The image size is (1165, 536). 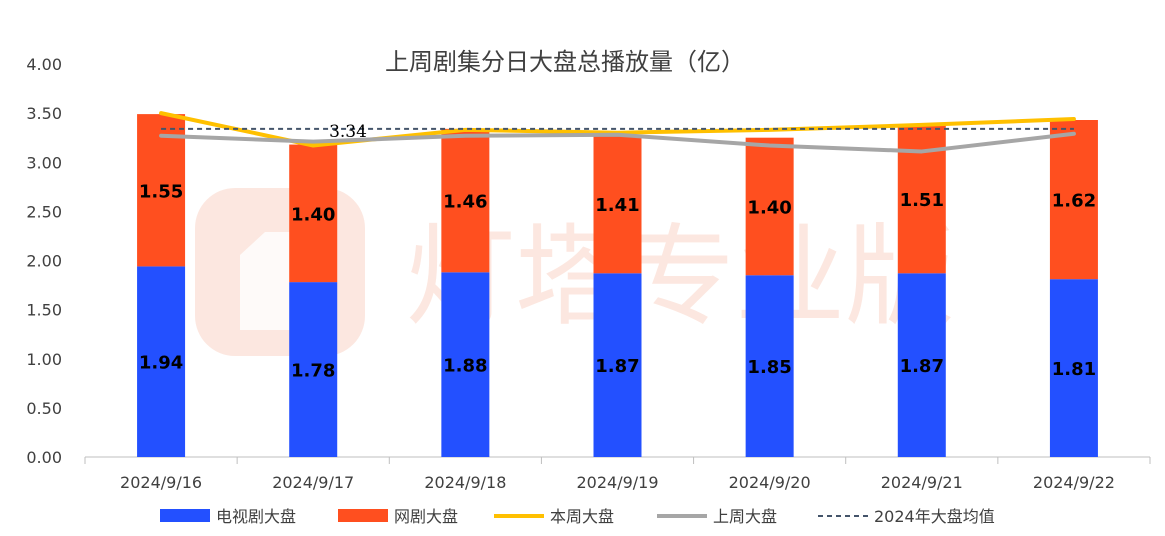 What do you see at coordinates (44, 64) in the screenshot?
I see `y-tick-label: 4.00` at bounding box center [44, 64].